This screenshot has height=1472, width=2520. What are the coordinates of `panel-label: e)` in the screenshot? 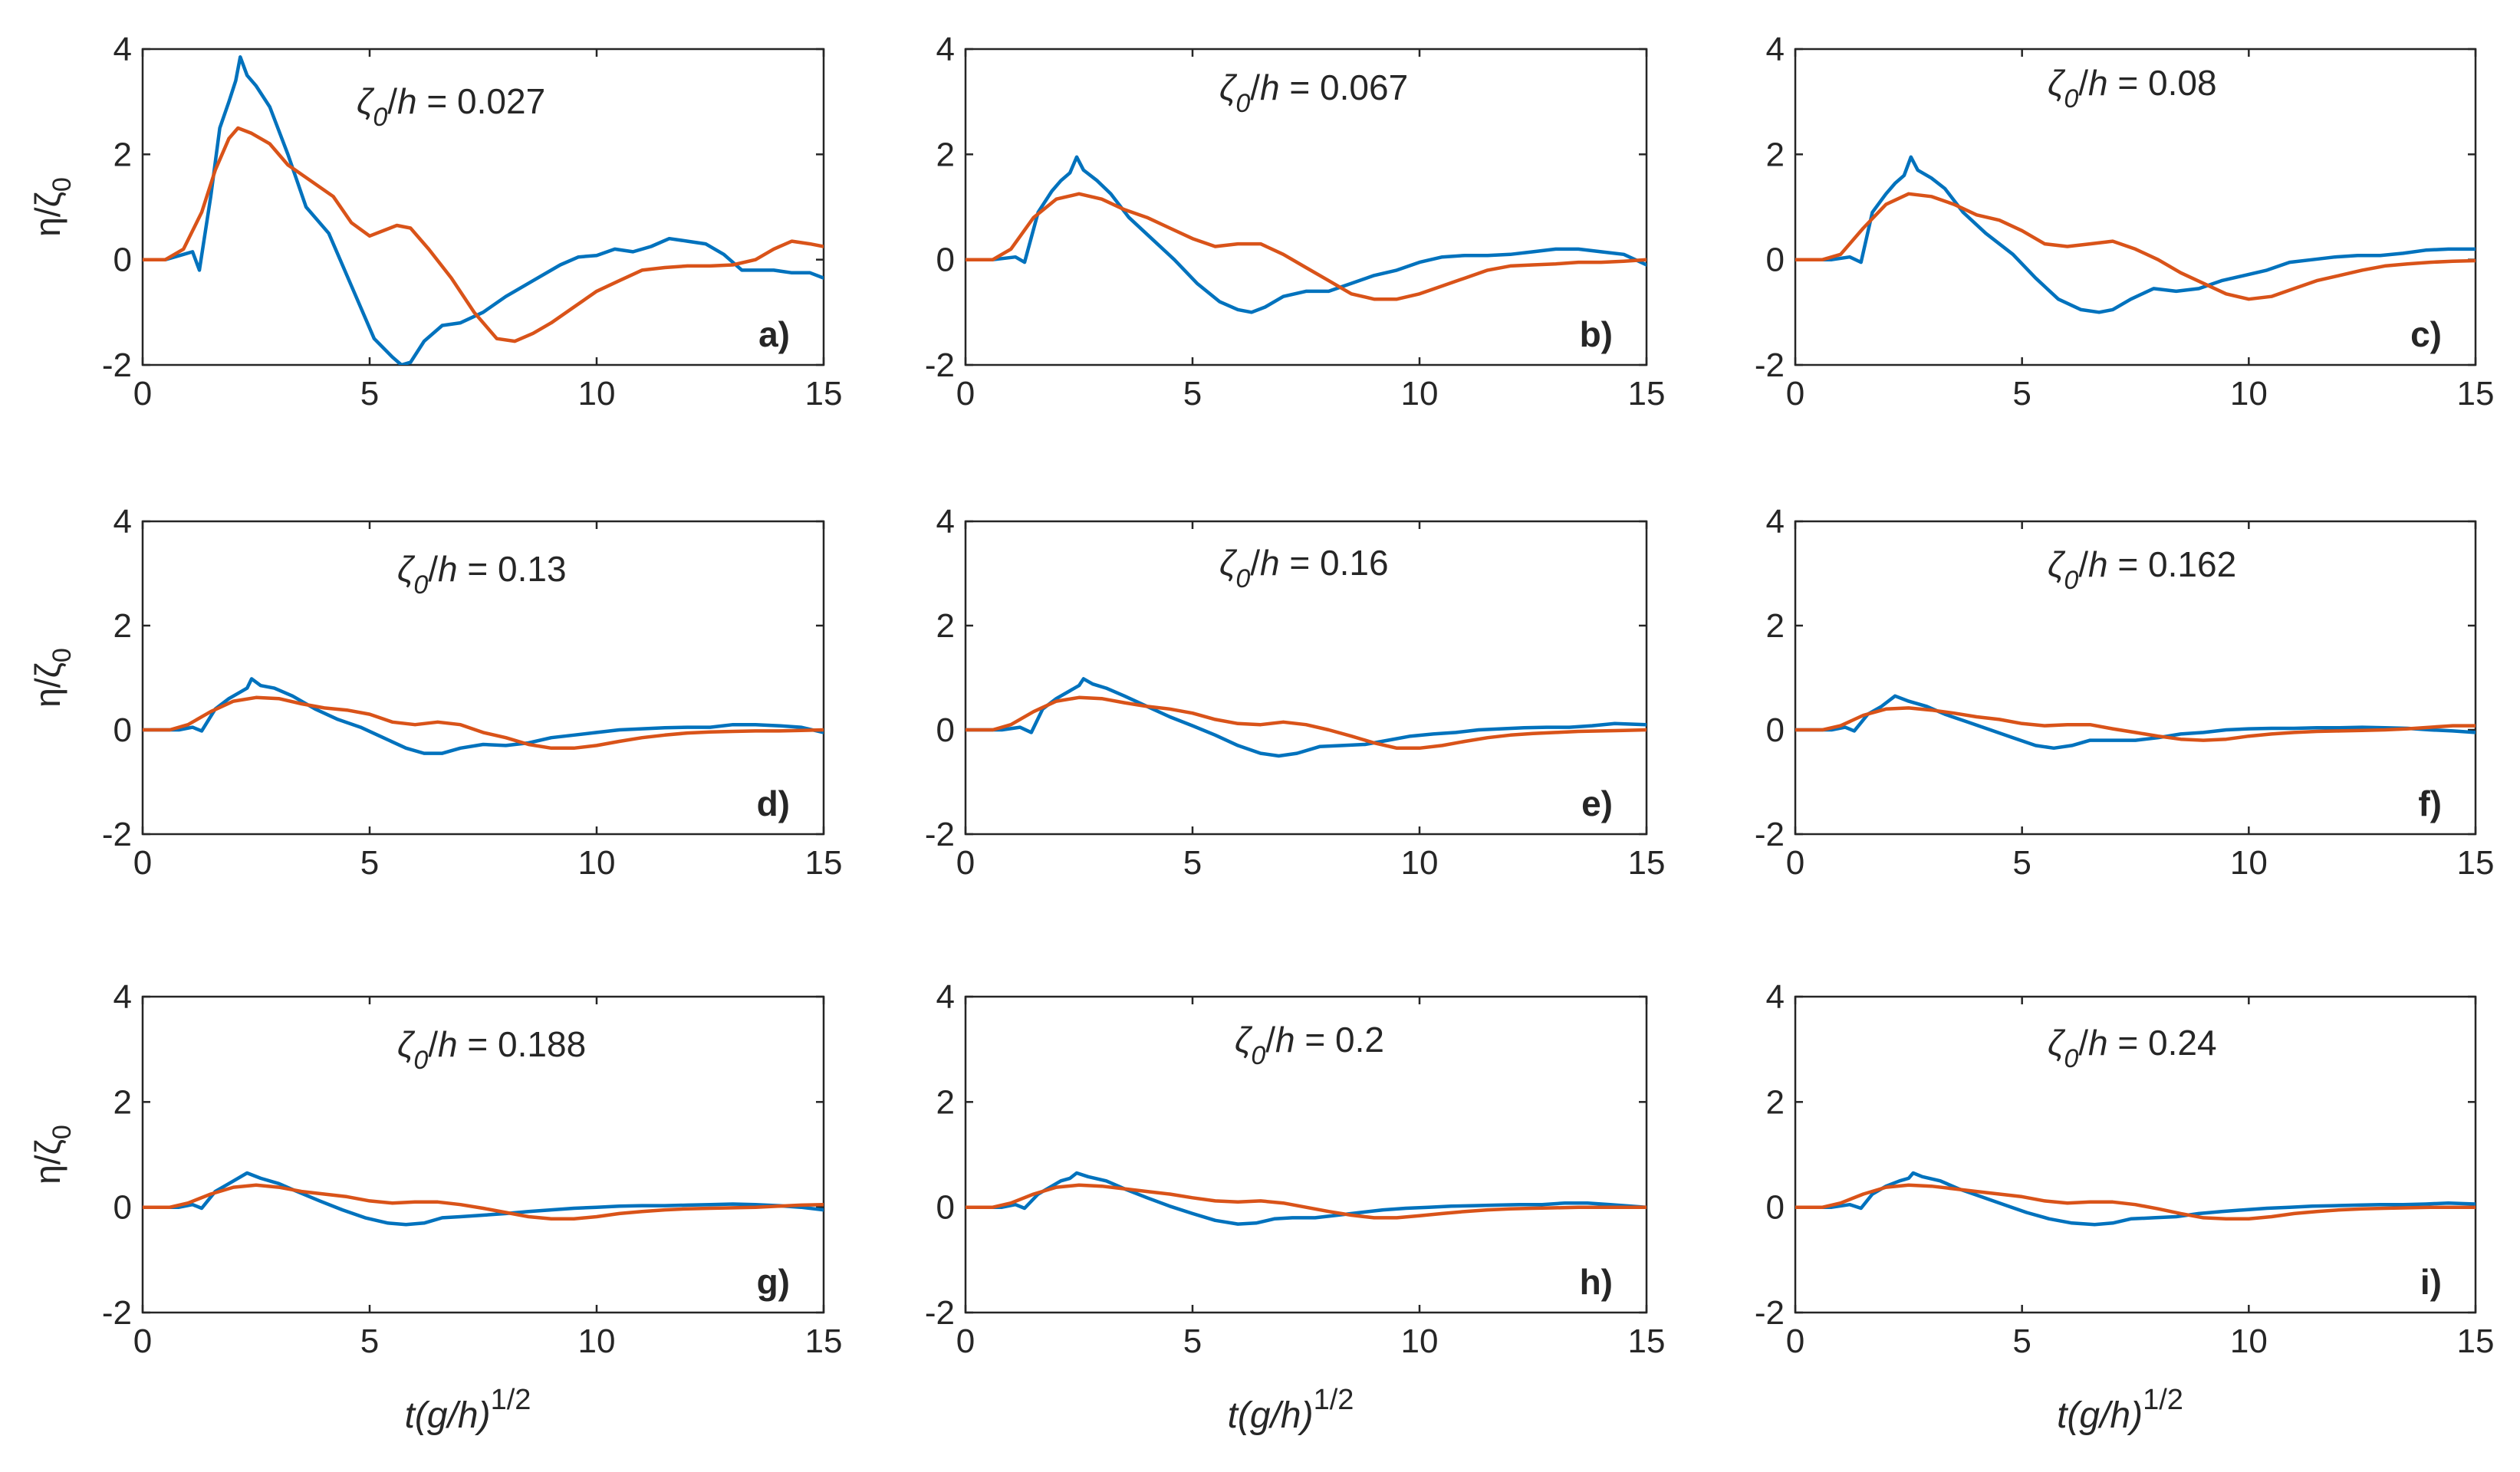 It's located at (1597, 803).